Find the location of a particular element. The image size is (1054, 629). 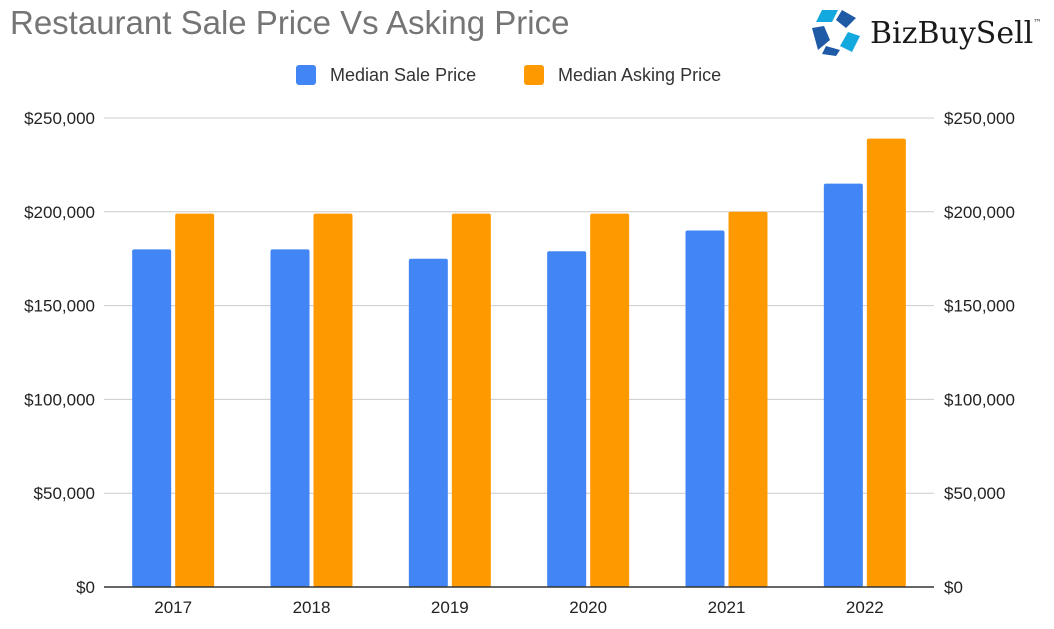

y-tick-label-right: $50,000 is located at coordinates (974, 493).